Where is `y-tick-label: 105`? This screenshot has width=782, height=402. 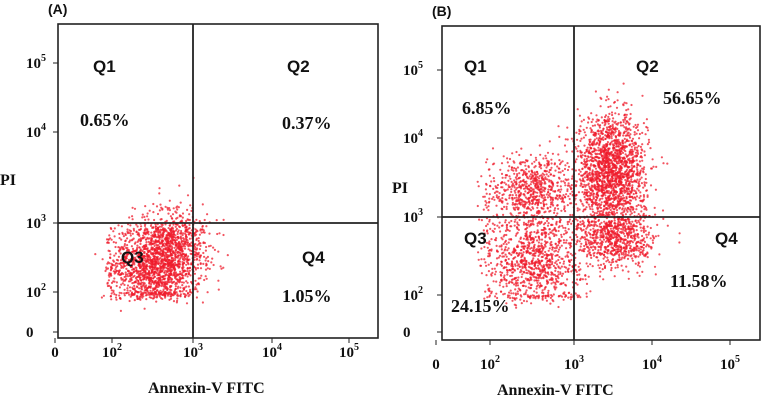
y-tick-label: 105 is located at coordinates (36, 62).